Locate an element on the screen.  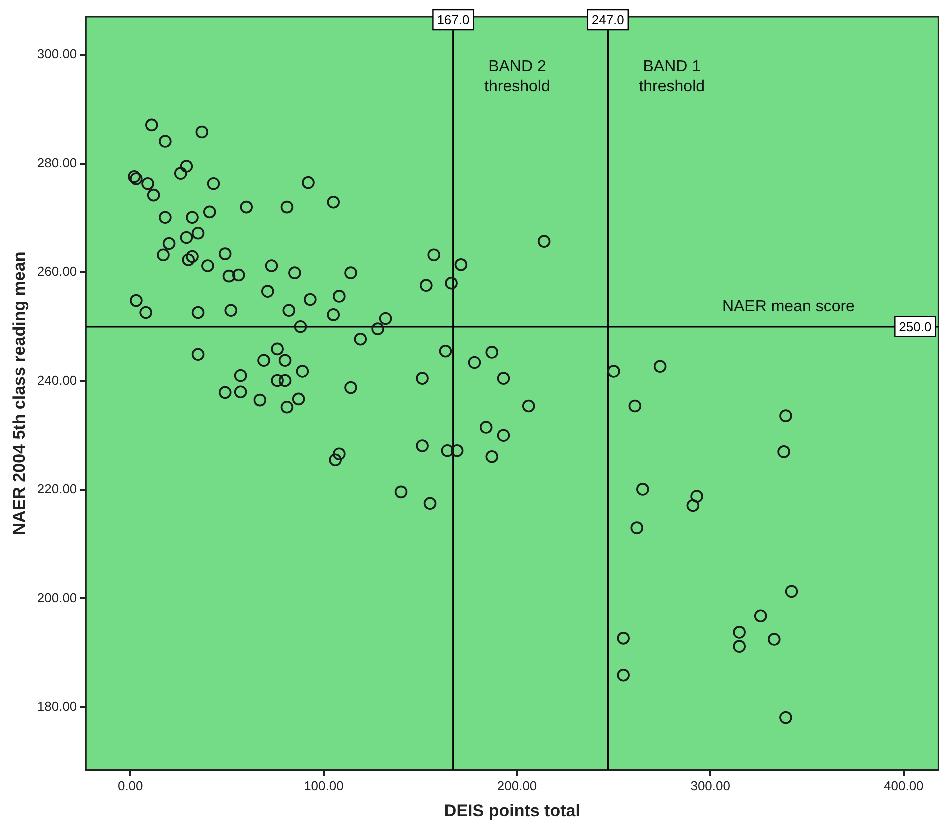
y-tick-label: 200.00 is located at coordinates (57, 598).